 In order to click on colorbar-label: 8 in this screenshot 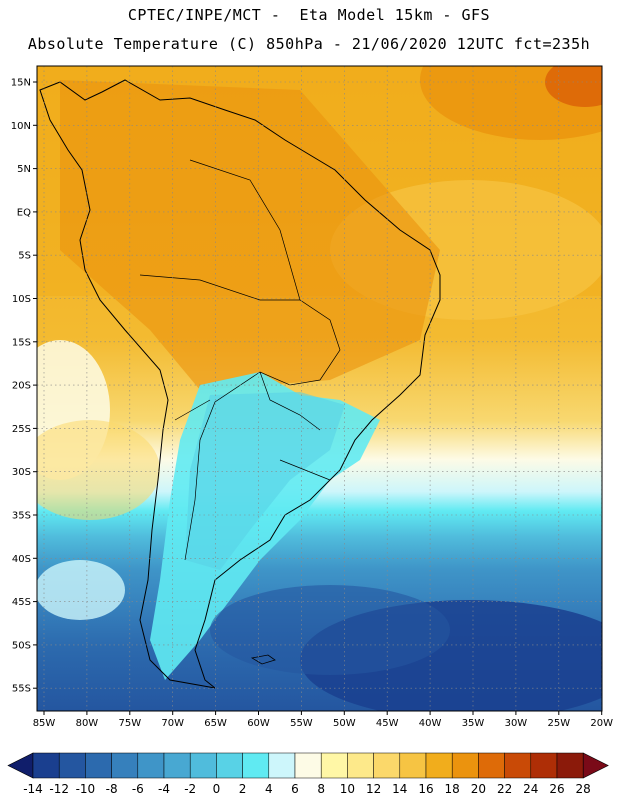, I will do `click(321, 789)`.